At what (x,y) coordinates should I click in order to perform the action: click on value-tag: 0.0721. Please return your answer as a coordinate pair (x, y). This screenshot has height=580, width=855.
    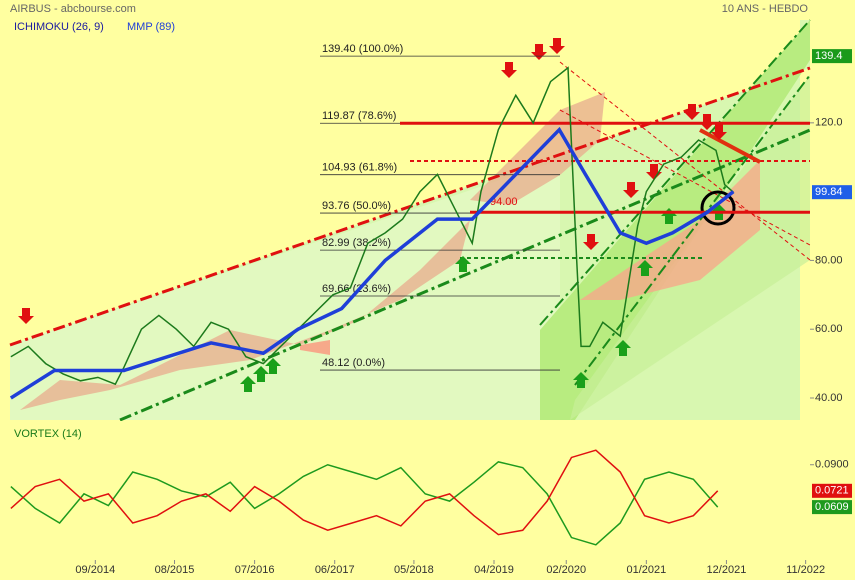
    Looking at the image, I should click on (832, 491).